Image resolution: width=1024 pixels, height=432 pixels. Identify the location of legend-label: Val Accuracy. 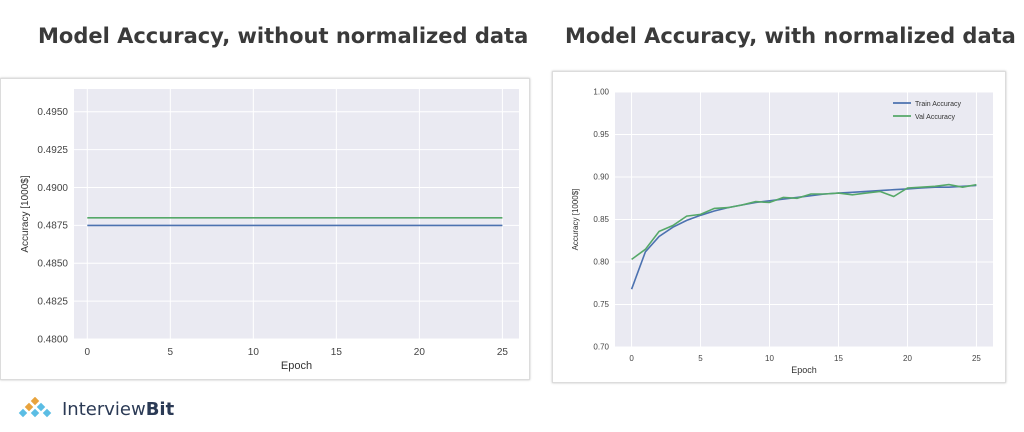
(935, 117).